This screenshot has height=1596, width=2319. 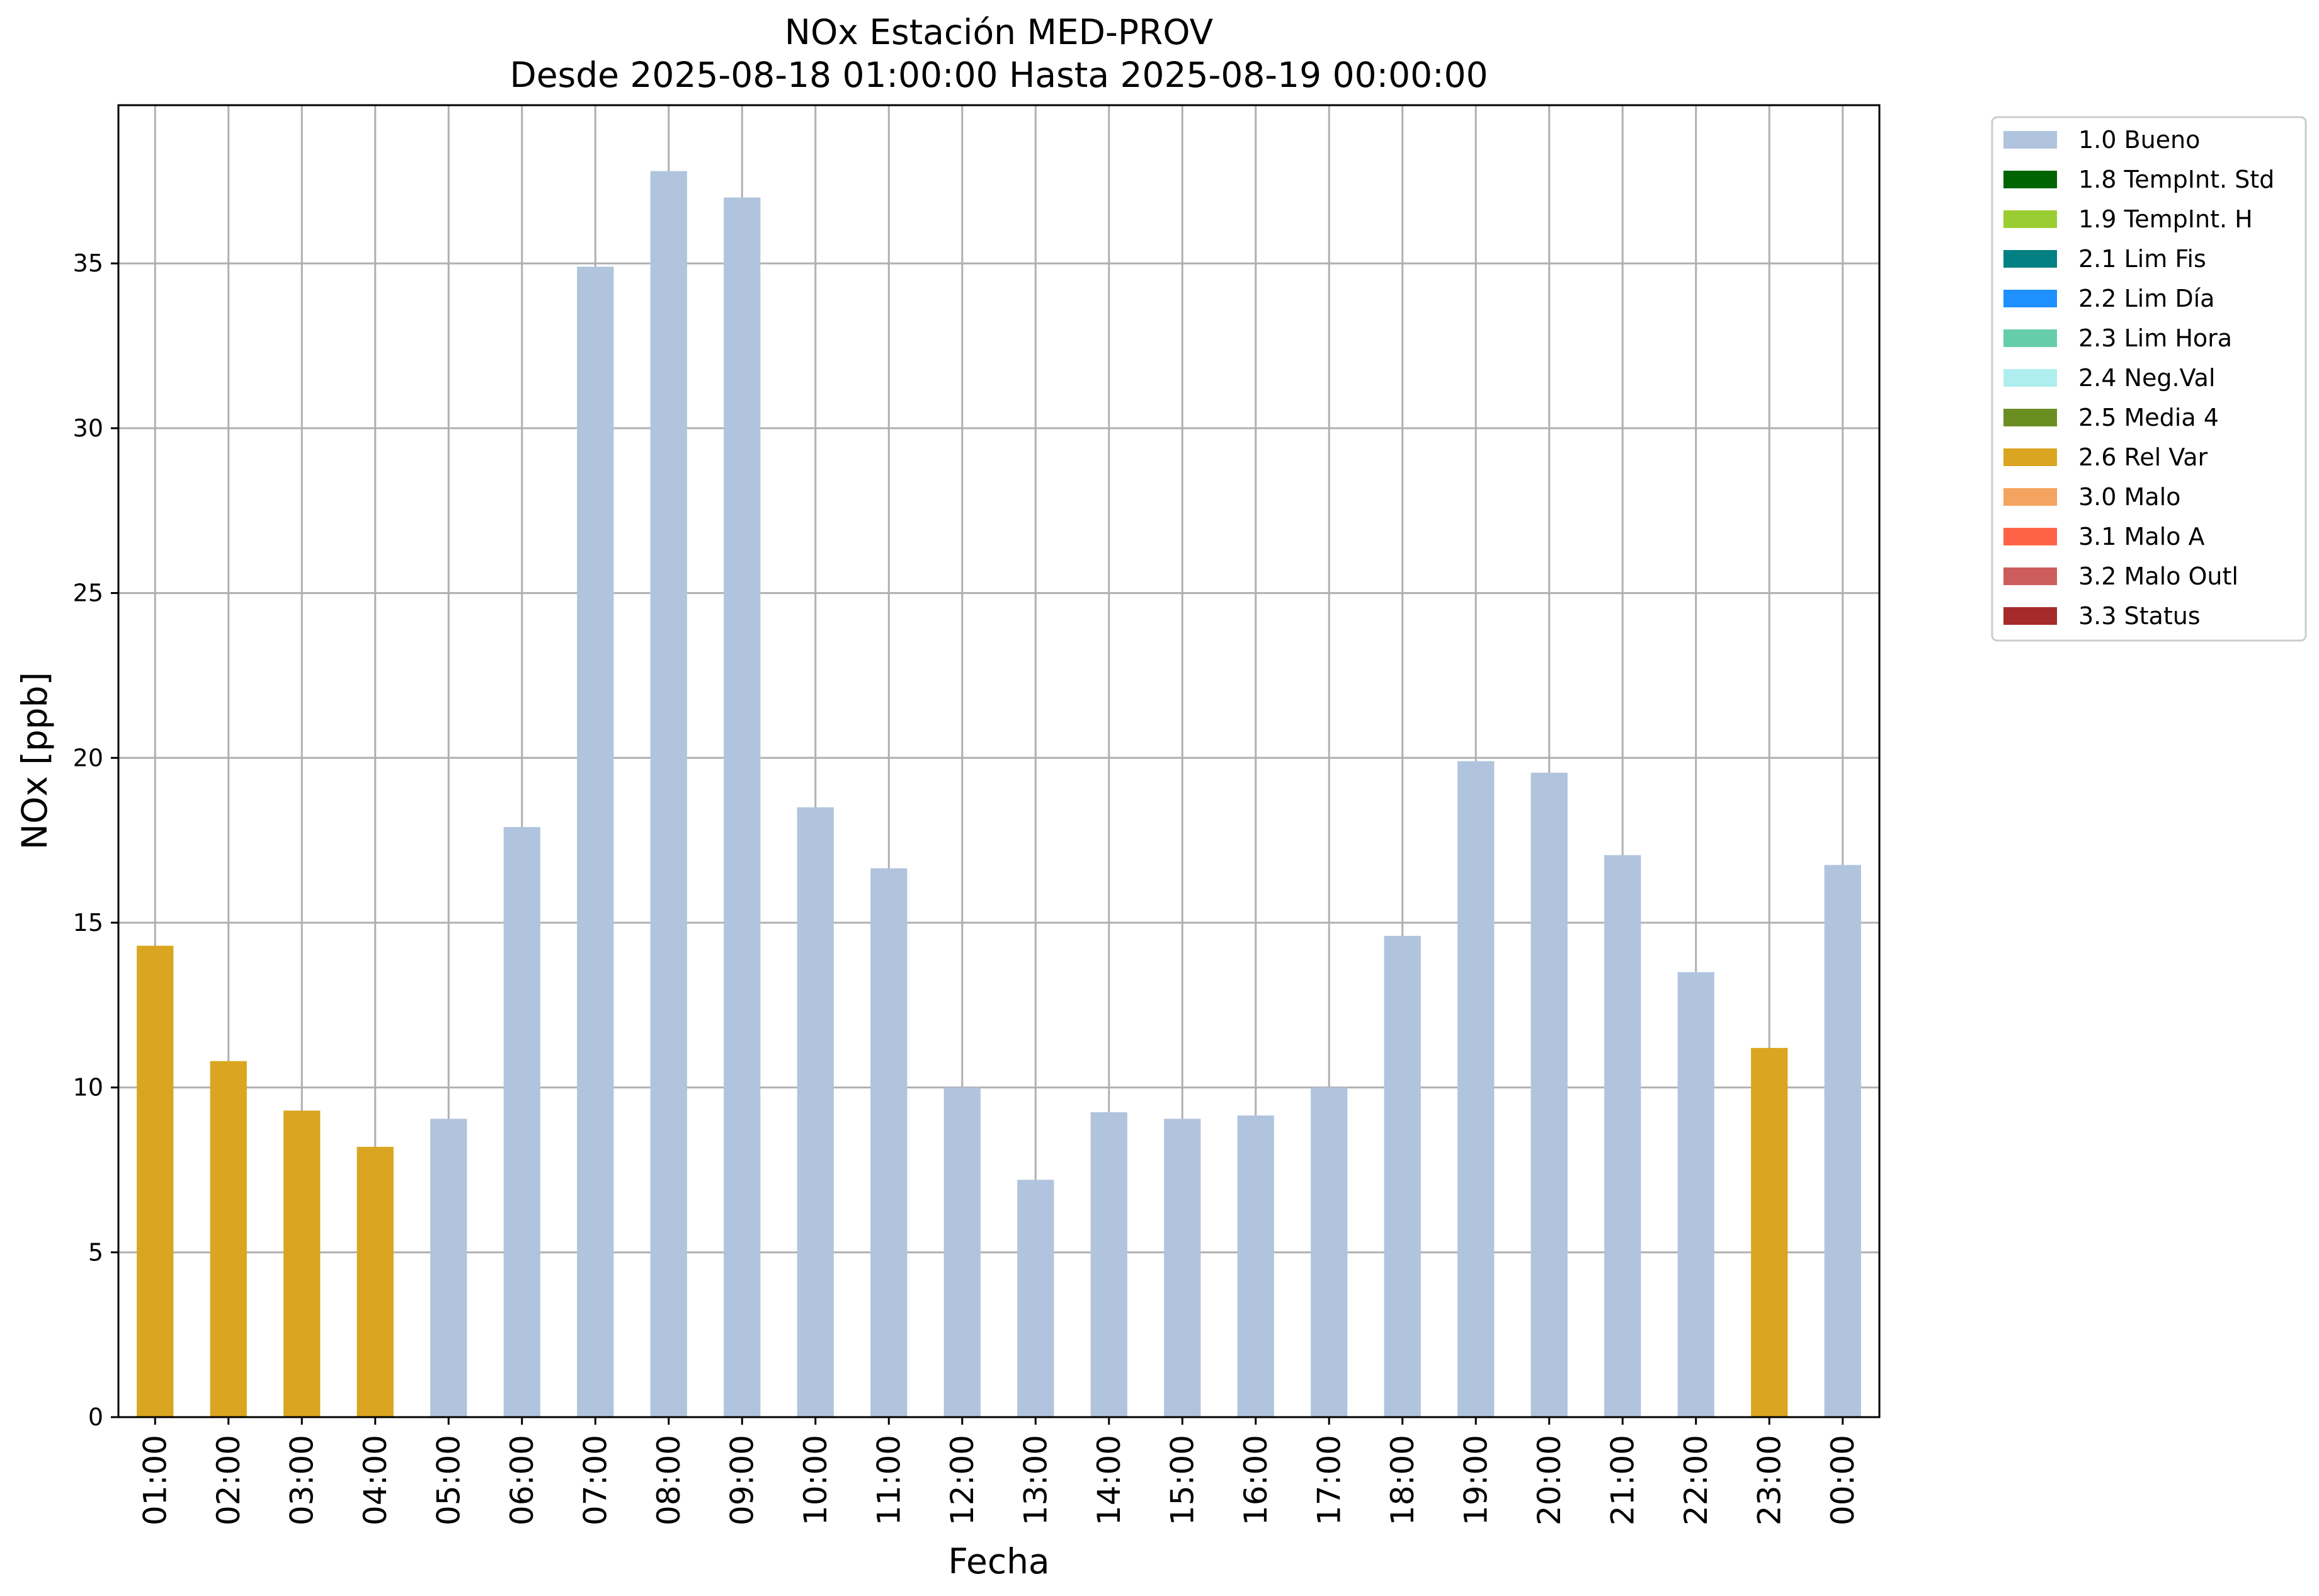 I want to click on bar-1900, so click(x=1476, y=1089).